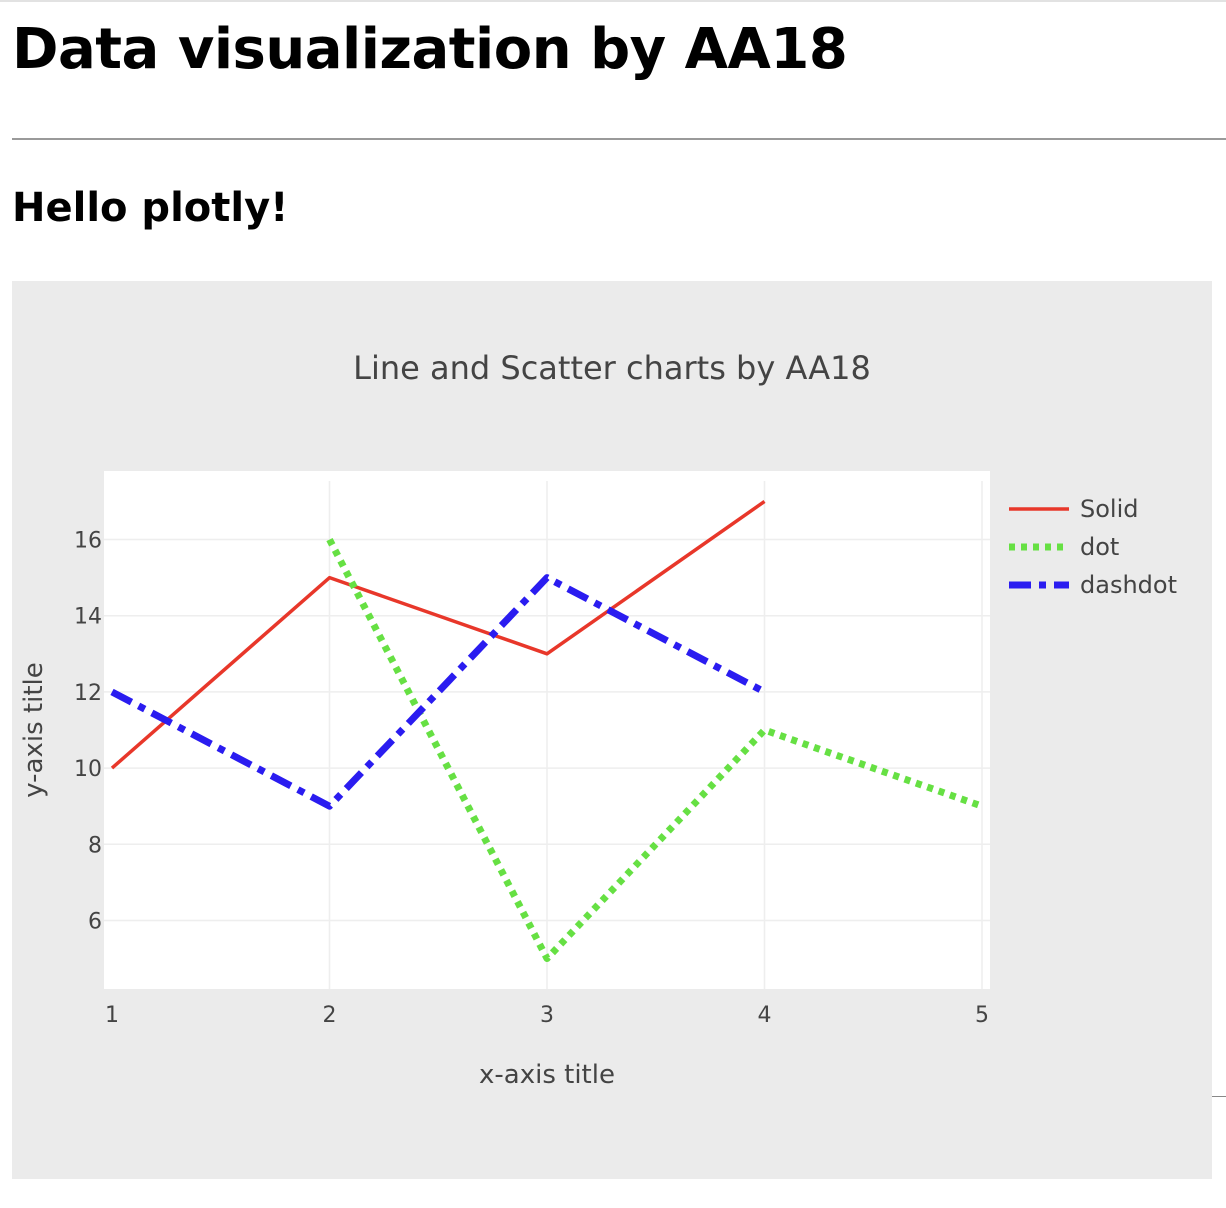 This screenshot has width=1226, height=1208. Describe the element at coordinates (88, 617) in the screenshot. I see `y-tick-label: 14` at that location.